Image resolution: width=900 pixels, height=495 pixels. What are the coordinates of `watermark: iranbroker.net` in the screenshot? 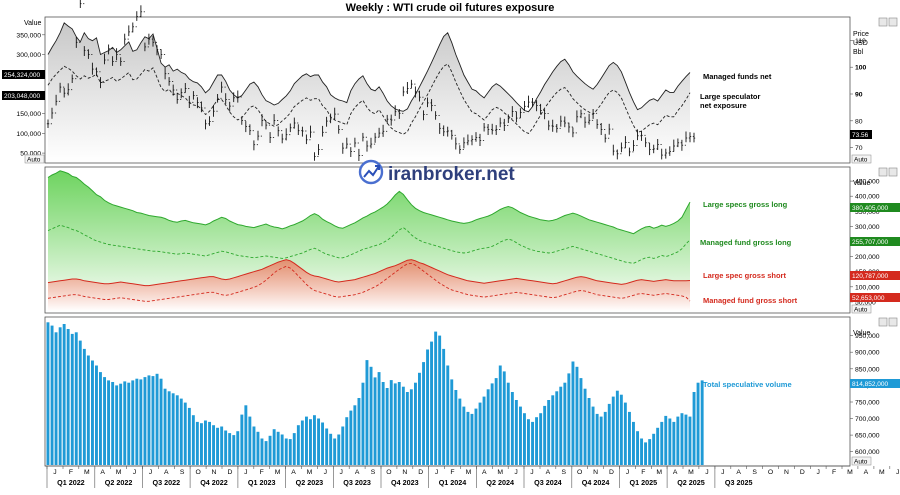 It's located at (436, 172).